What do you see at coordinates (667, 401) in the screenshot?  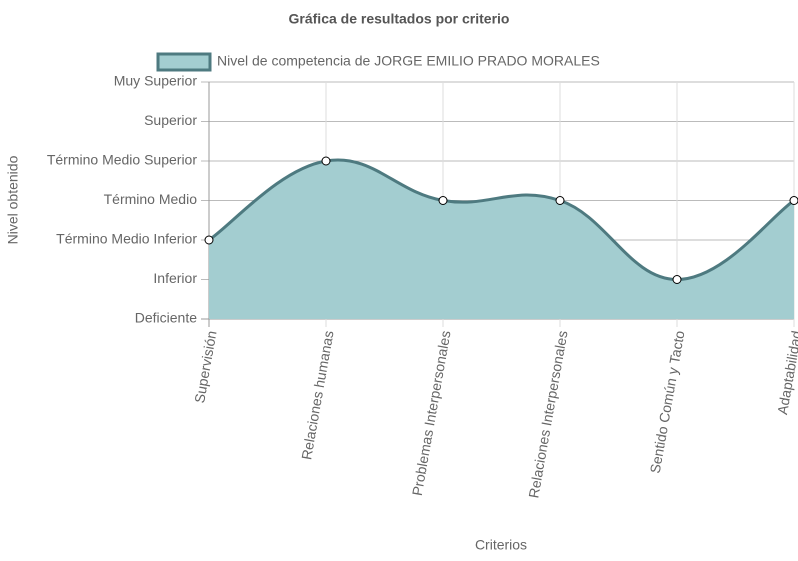 I see `x-tick-label: Sentido Común y Tacto` at bounding box center [667, 401].